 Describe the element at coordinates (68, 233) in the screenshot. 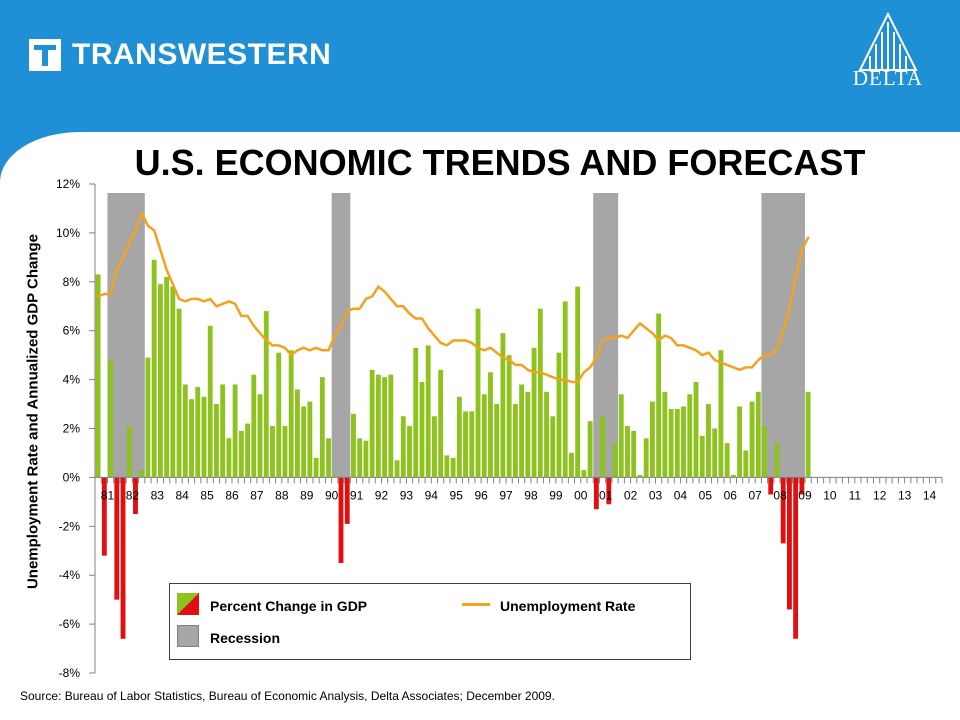

I see `y-tick-label: 10%` at that location.